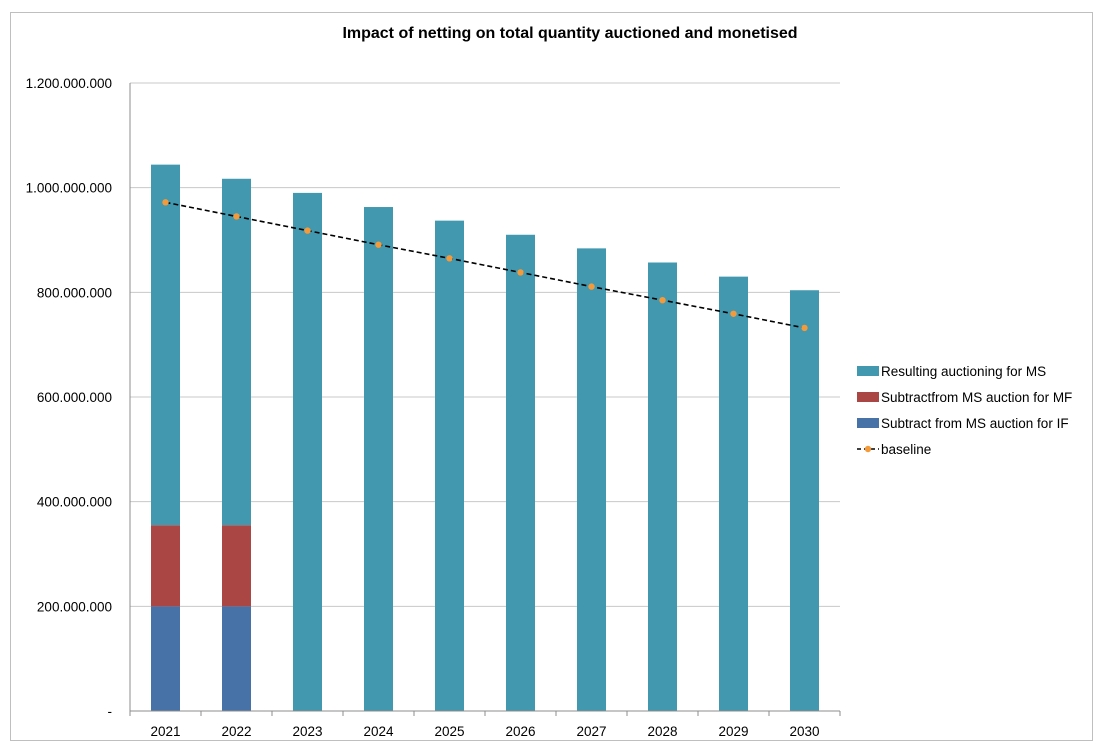  What do you see at coordinates (74, 606) in the screenshot?
I see `y-tick-label: 200.000.000` at bounding box center [74, 606].